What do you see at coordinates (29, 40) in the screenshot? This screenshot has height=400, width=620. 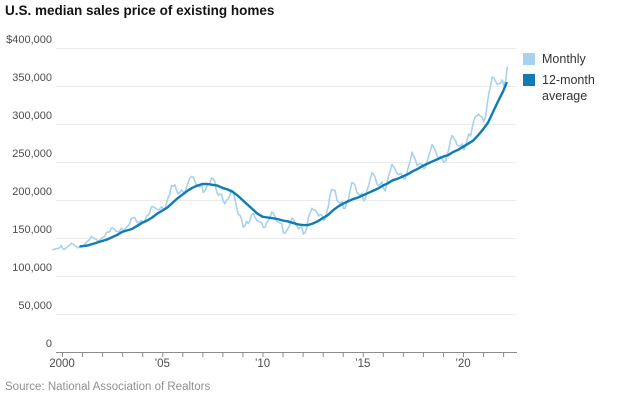 I see `y-axis-label: $400,000` at bounding box center [29, 40].